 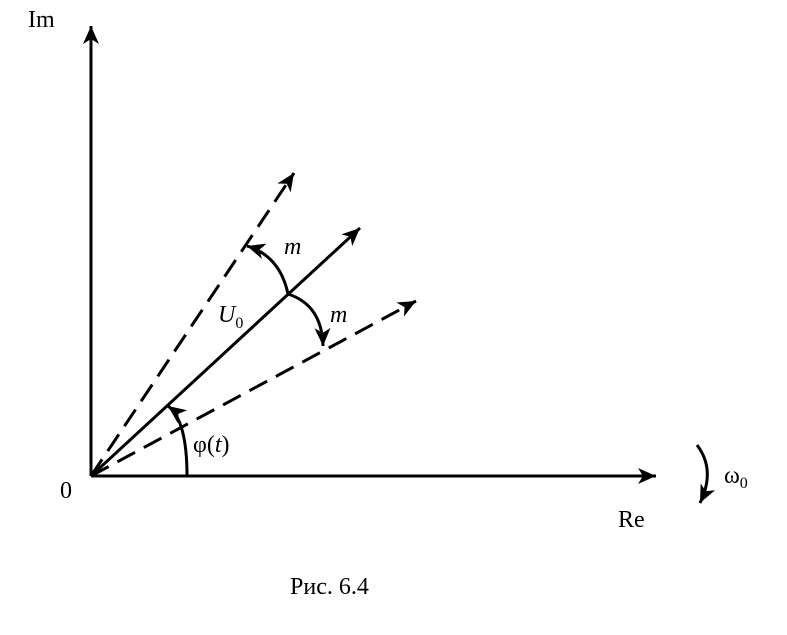 What do you see at coordinates (329, 587) in the screenshot?
I see `figure-caption: Рис. 6.4` at bounding box center [329, 587].